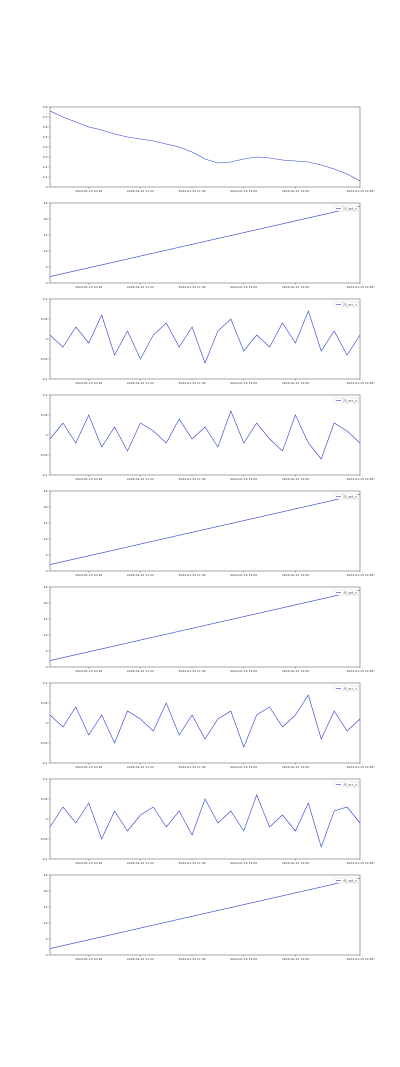  What do you see at coordinates (350, 785) in the screenshot?
I see `legend-label: 3S_acc_y` at bounding box center [350, 785].